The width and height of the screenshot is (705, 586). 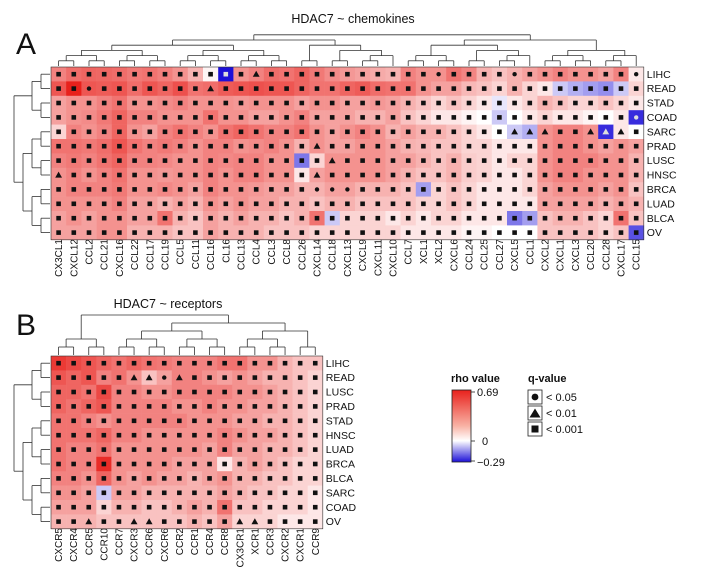 I want to click on column-label: CXCL10, so click(x=394, y=258).